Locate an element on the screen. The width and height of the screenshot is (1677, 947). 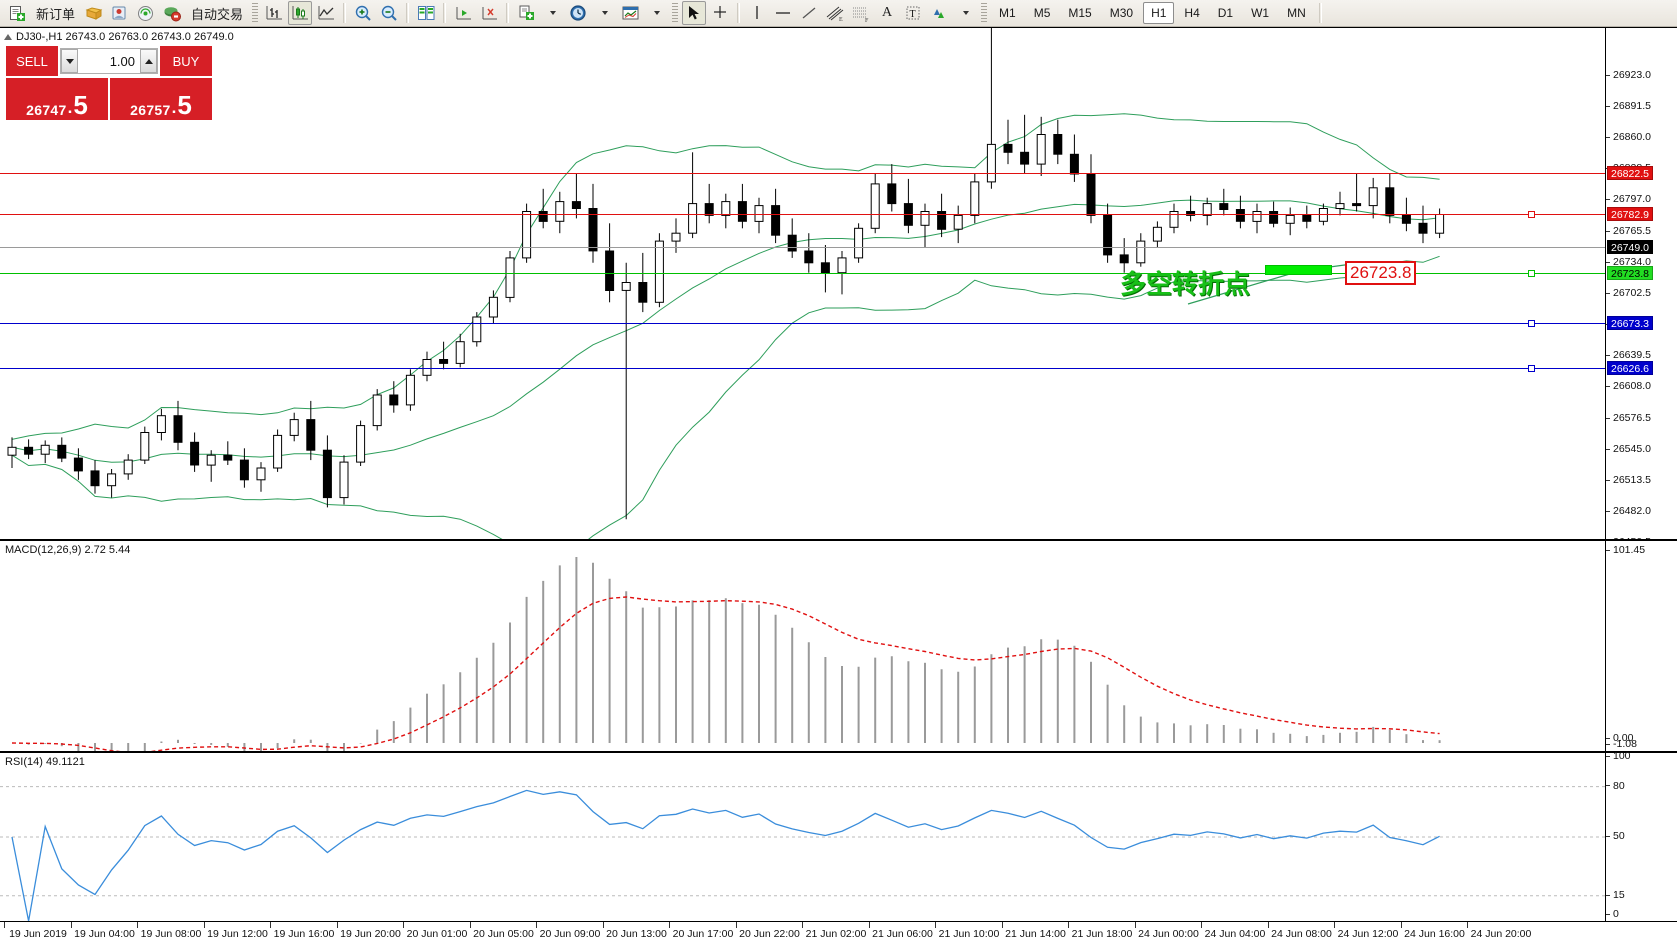
templates-dropdown-icon is located at coordinates (656, 13).